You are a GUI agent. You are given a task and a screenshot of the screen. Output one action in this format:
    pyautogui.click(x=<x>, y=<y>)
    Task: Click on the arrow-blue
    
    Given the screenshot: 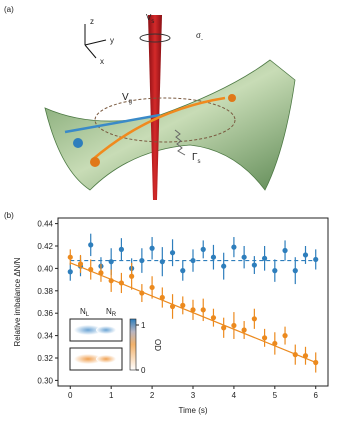 What is the action you would take?
    pyautogui.click(x=112, y=123)
    